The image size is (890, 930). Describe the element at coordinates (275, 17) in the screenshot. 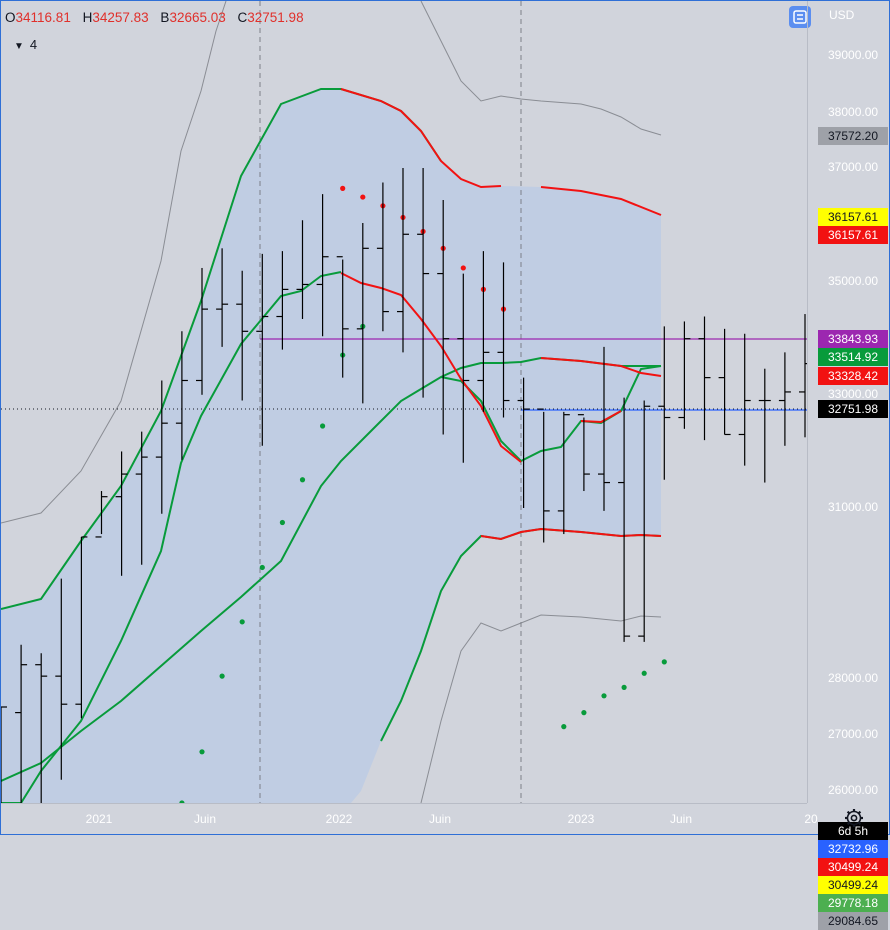

I see `close-value: 32751.98` at that location.